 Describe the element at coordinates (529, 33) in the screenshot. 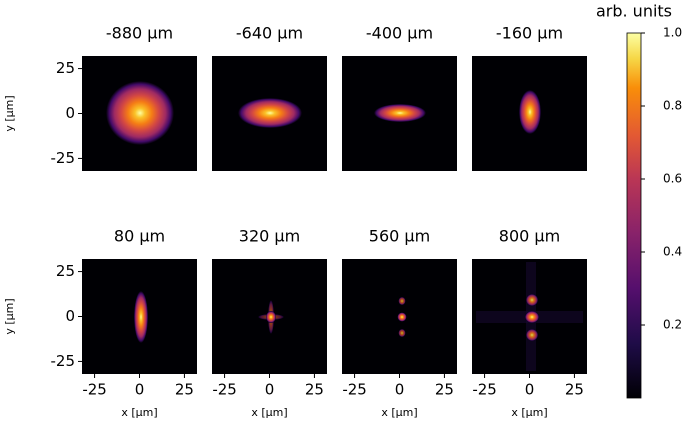

I see `panel-title: -160 μm` at that location.